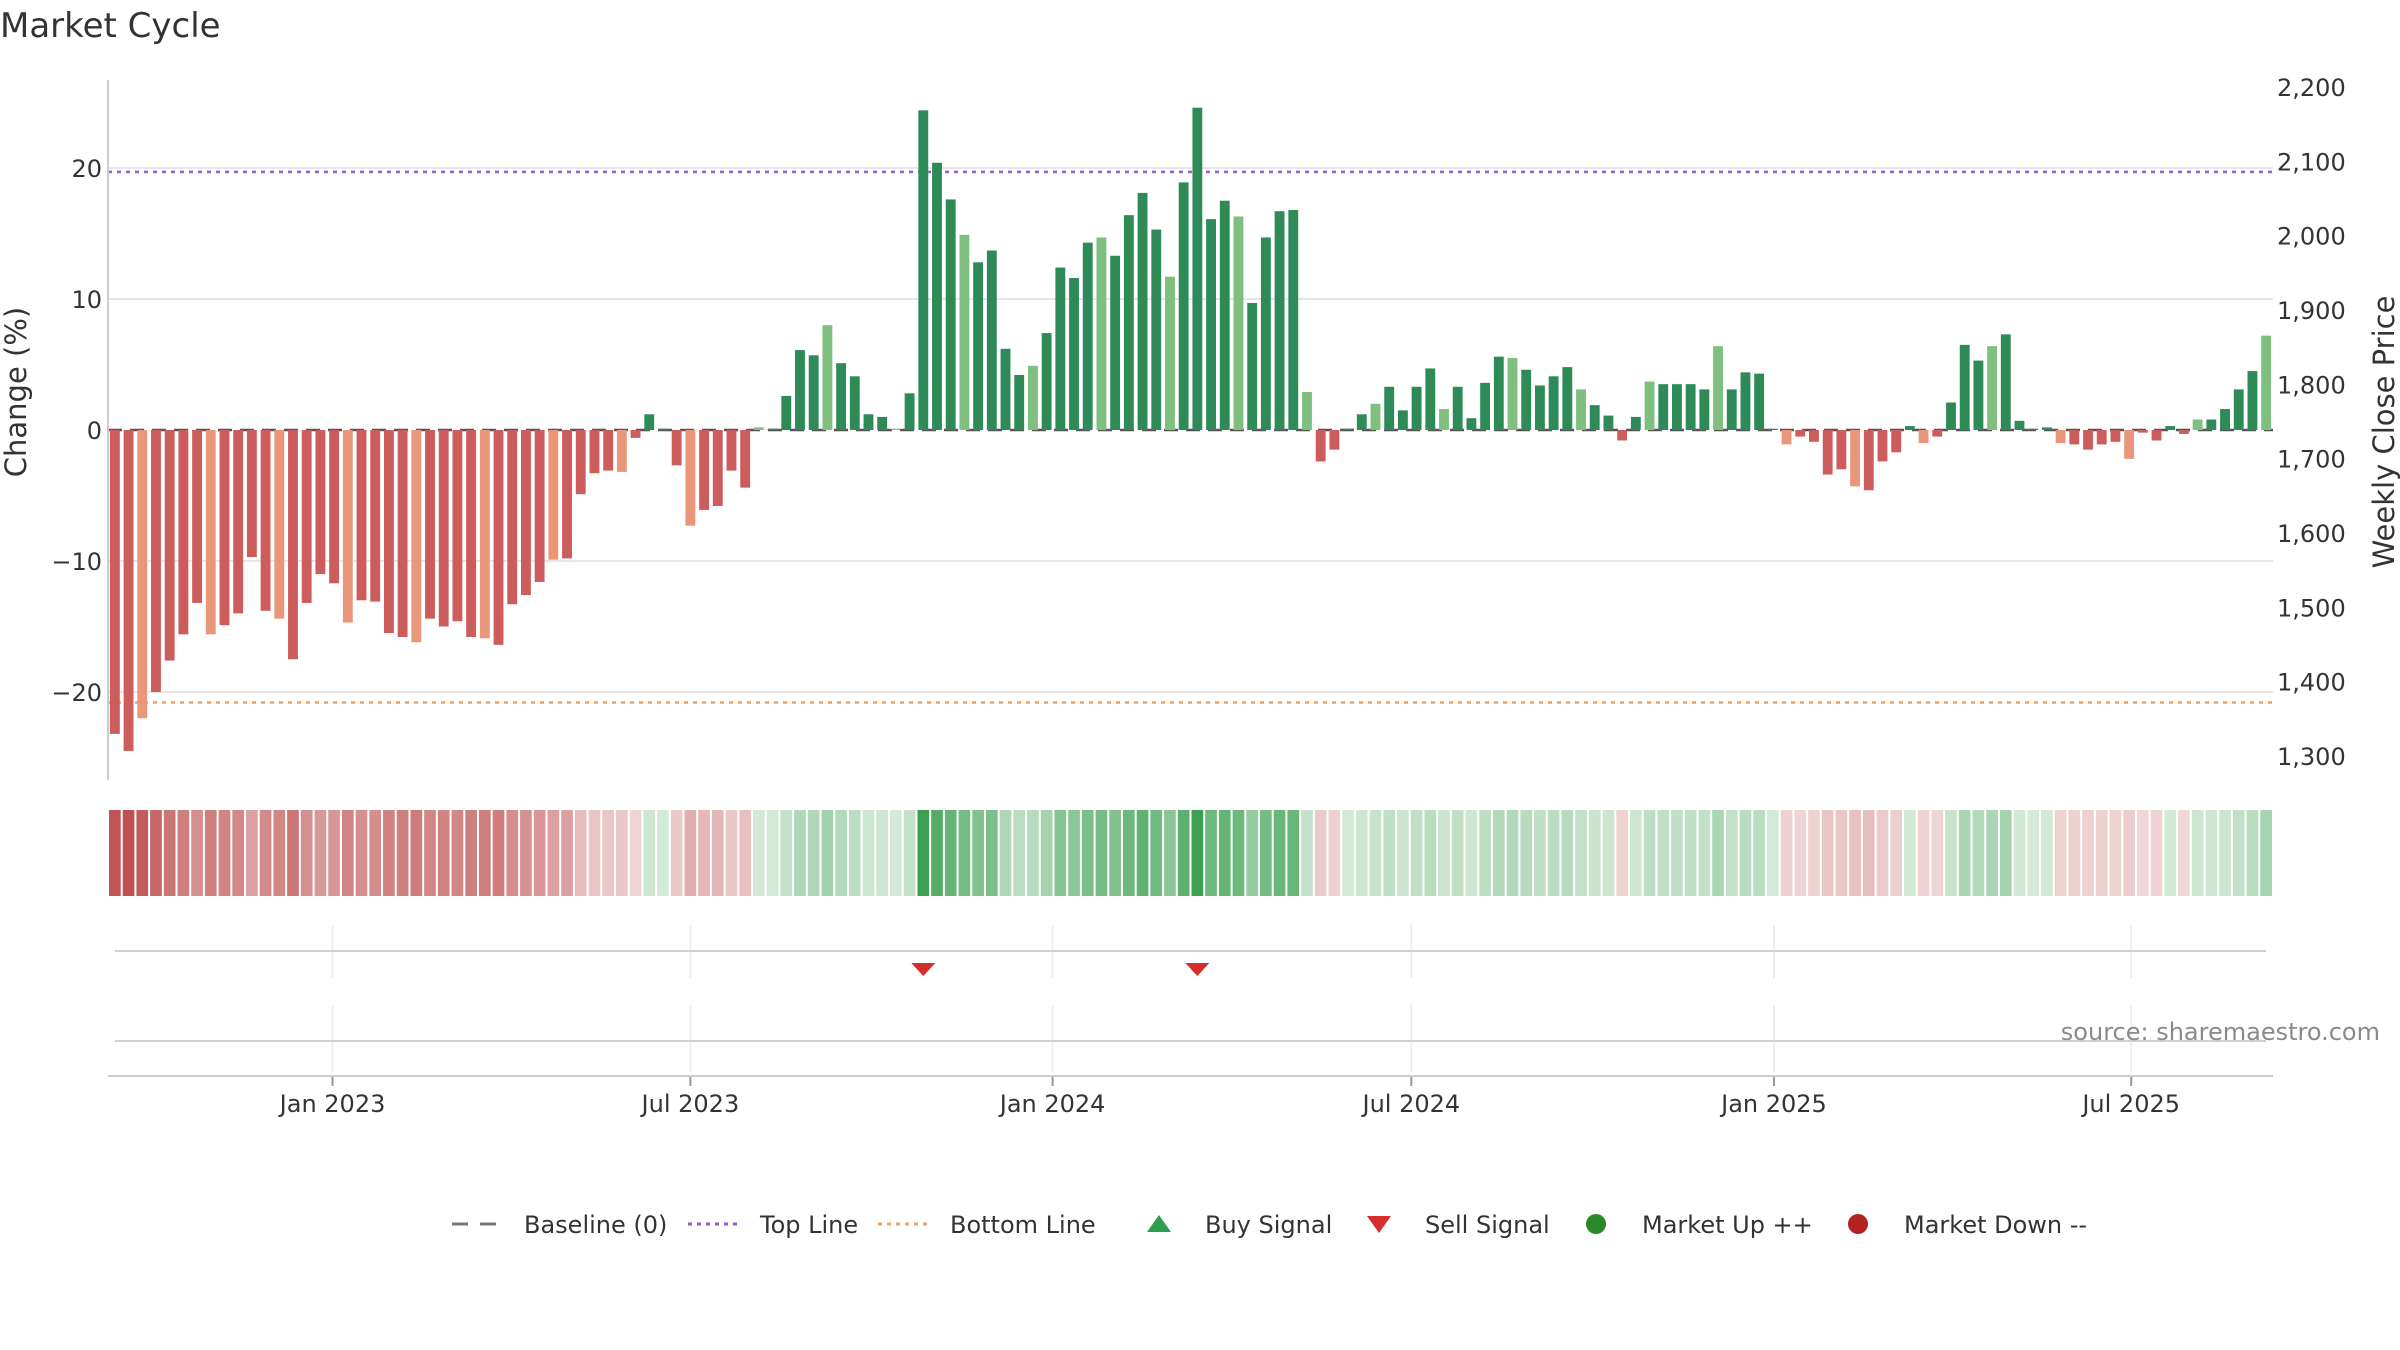 This screenshot has height=1350, width=2400. I want to click on heat-strip, so click(1190, 853).